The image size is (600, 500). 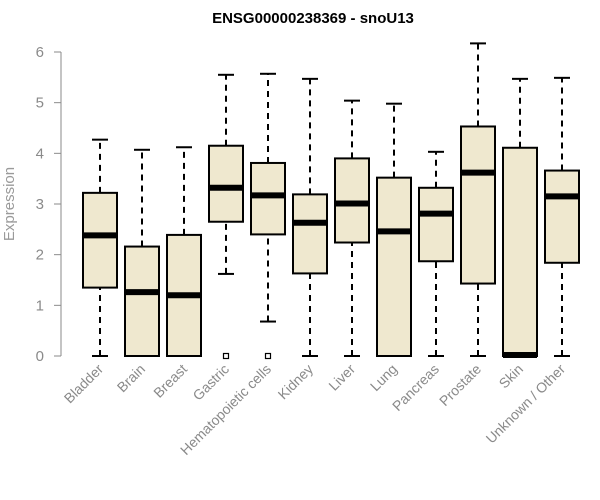 I want to click on y-axis: 0 1 2 3 4 5 6, so click(x=49, y=204).